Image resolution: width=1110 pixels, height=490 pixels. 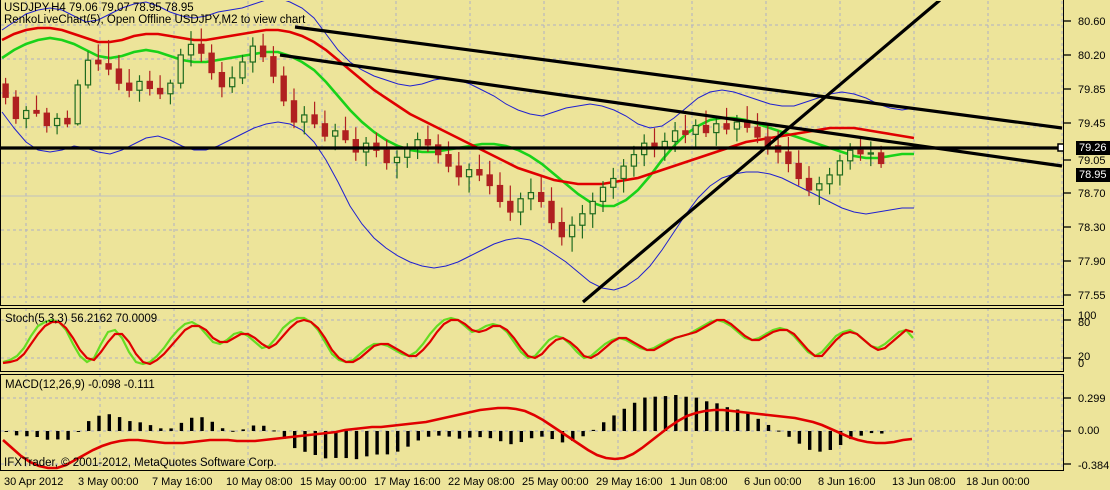 I want to click on stoch-axis-80: 80, so click(x=1084, y=323).